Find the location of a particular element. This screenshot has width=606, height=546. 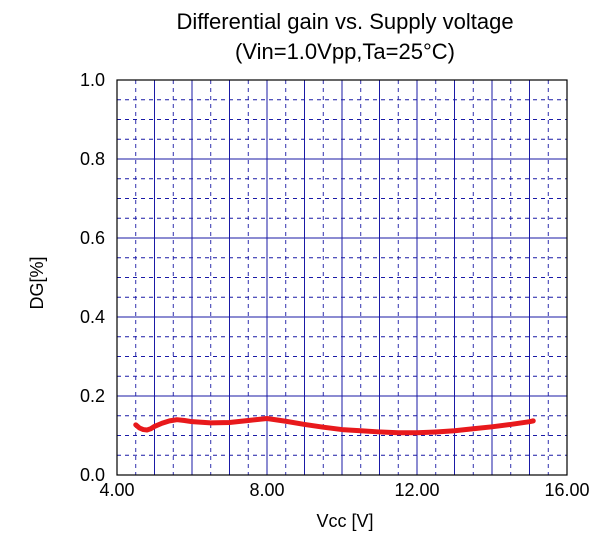

y-tick-label: 0.8 is located at coordinates (92, 159).